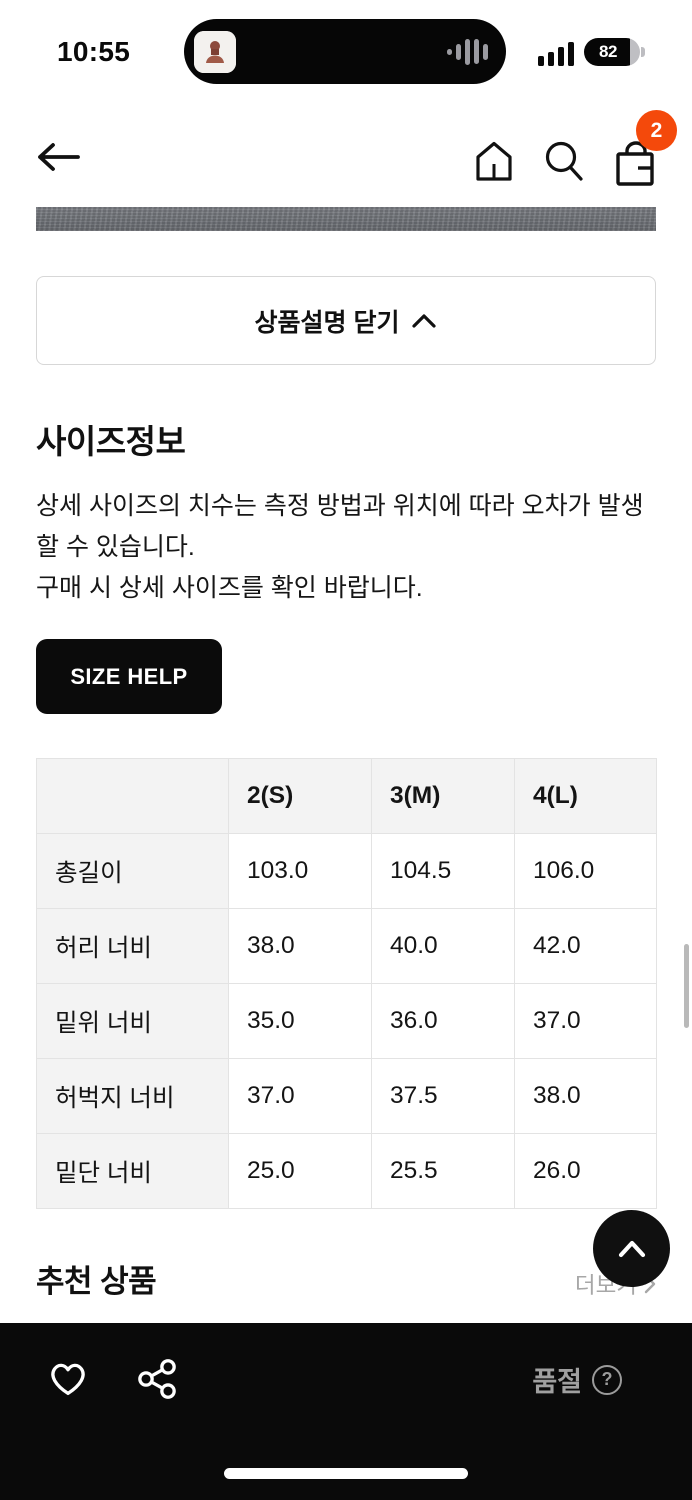 Image resolution: width=692 pixels, height=1500 pixels. I want to click on size-table-header-row: 2(S) 3(M) 4(L), so click(346, 796).